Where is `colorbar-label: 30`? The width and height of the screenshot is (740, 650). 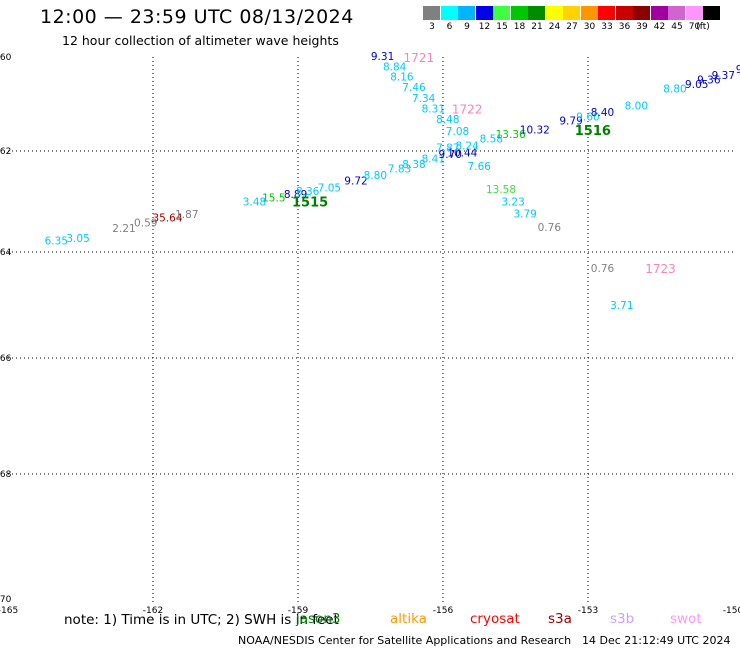 colorbar-label: 30 is located at coordinates (589, 27).